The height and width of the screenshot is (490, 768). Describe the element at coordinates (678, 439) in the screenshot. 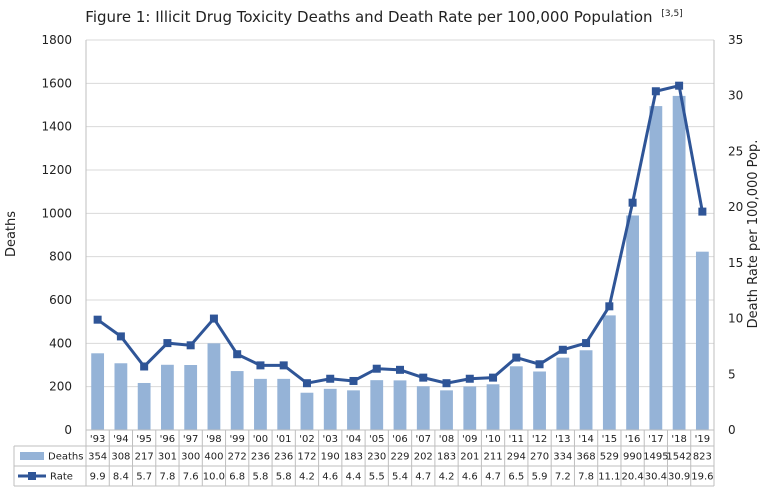

I see `category-label: '18` at that location.